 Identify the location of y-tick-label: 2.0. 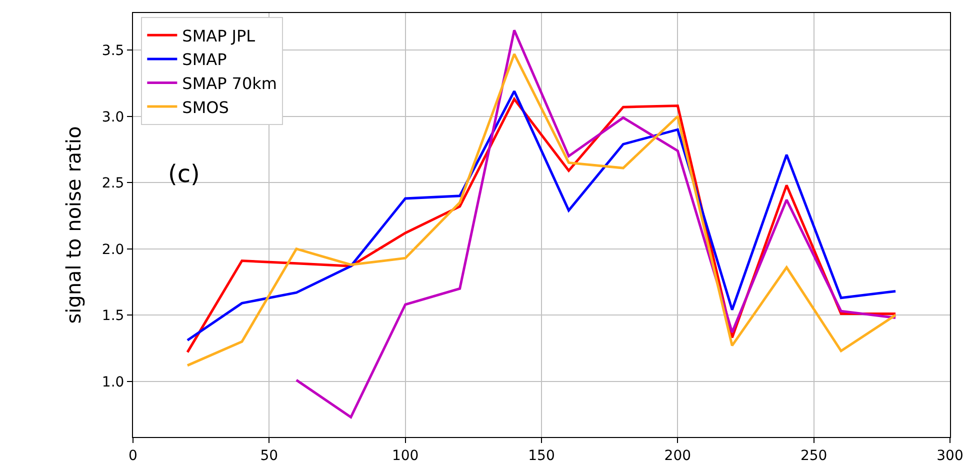
(113, 250).